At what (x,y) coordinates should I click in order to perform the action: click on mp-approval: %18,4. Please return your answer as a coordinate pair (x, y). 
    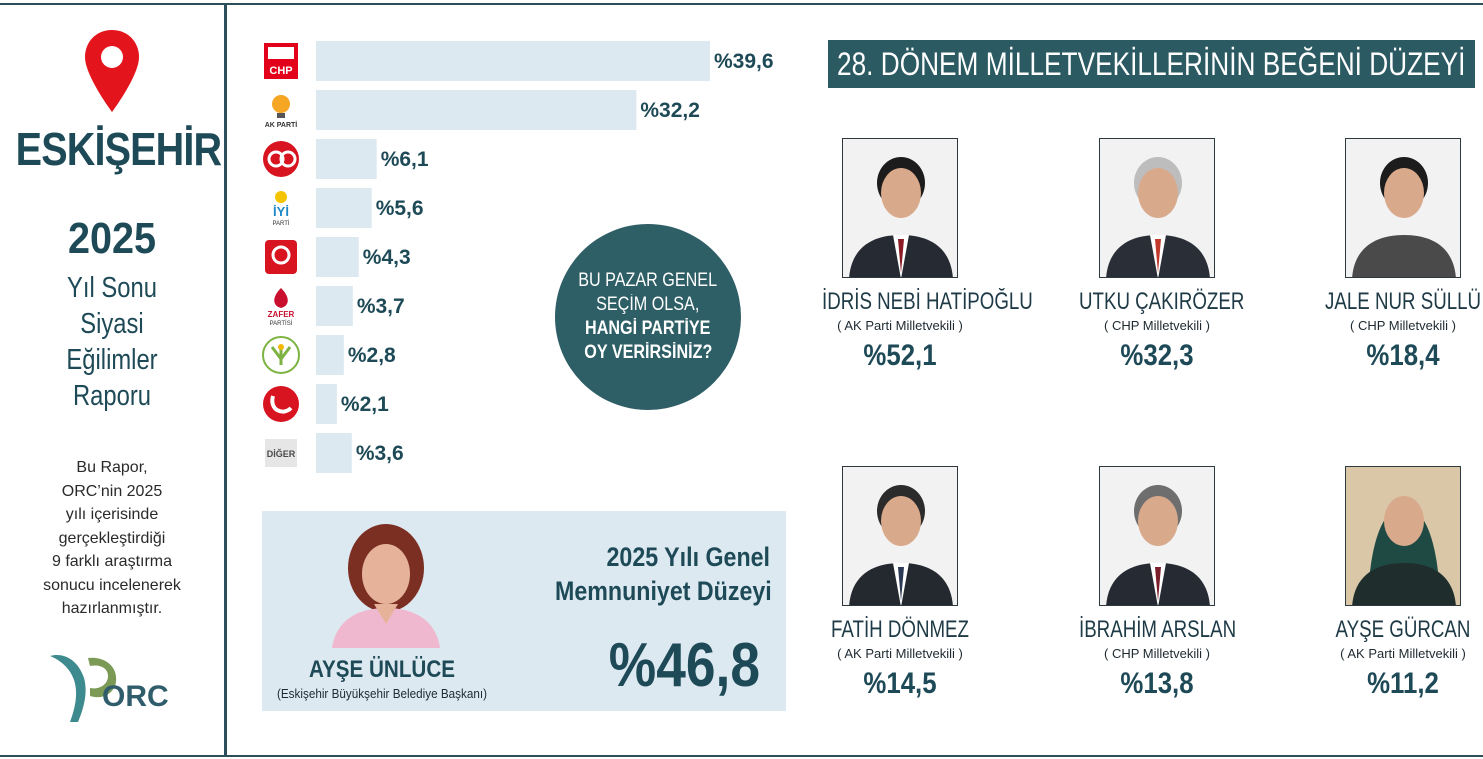
    Looking at the image, I should click on (1403, 355).